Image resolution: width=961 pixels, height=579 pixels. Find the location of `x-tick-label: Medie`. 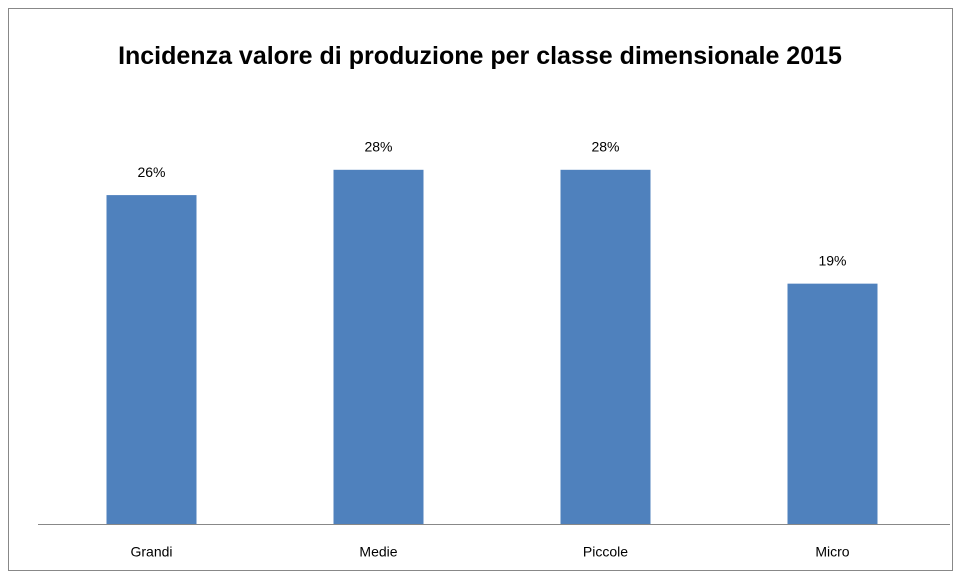

x-tick-label: Medie is located at coordinates (378, 552).